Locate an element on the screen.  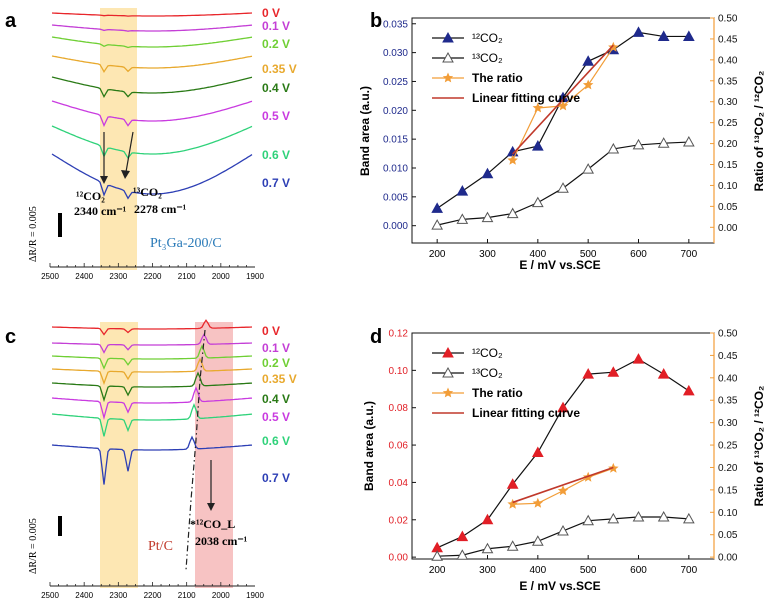
x-tick-label: 700 is located at coordinates (688, 254).